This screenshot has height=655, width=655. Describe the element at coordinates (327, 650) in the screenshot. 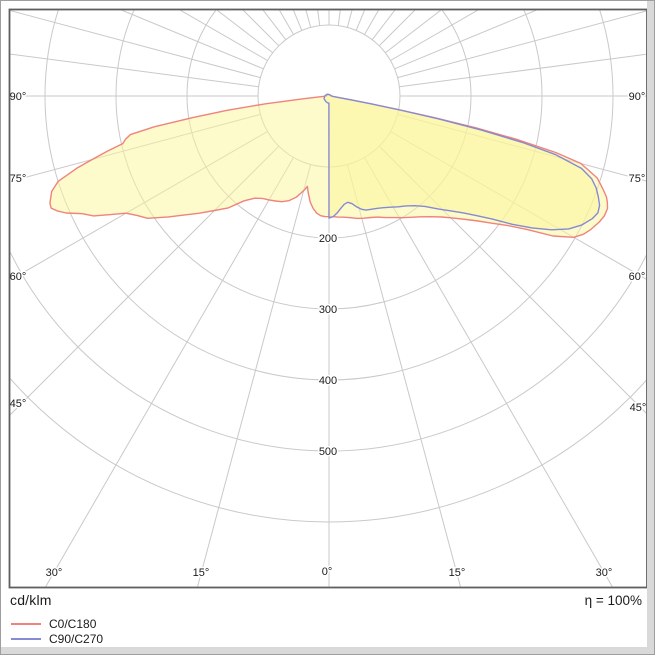

I see `bottom-gutter-strip` at that location.